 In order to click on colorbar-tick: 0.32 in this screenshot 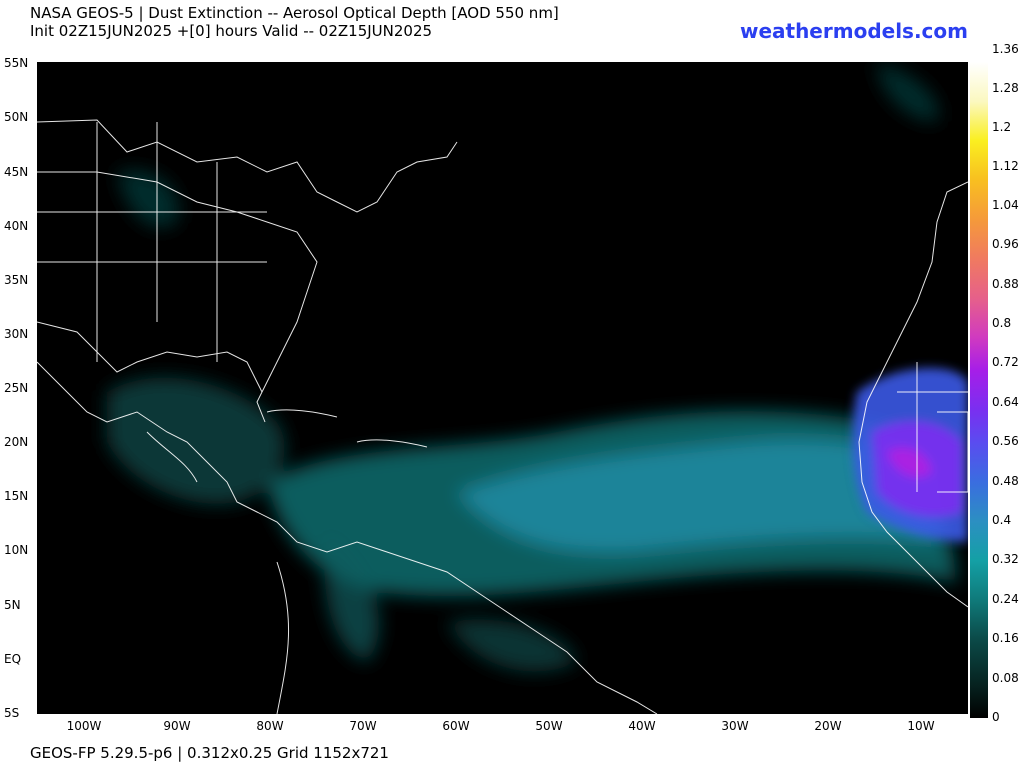, I will do `click(1005, 559)`.